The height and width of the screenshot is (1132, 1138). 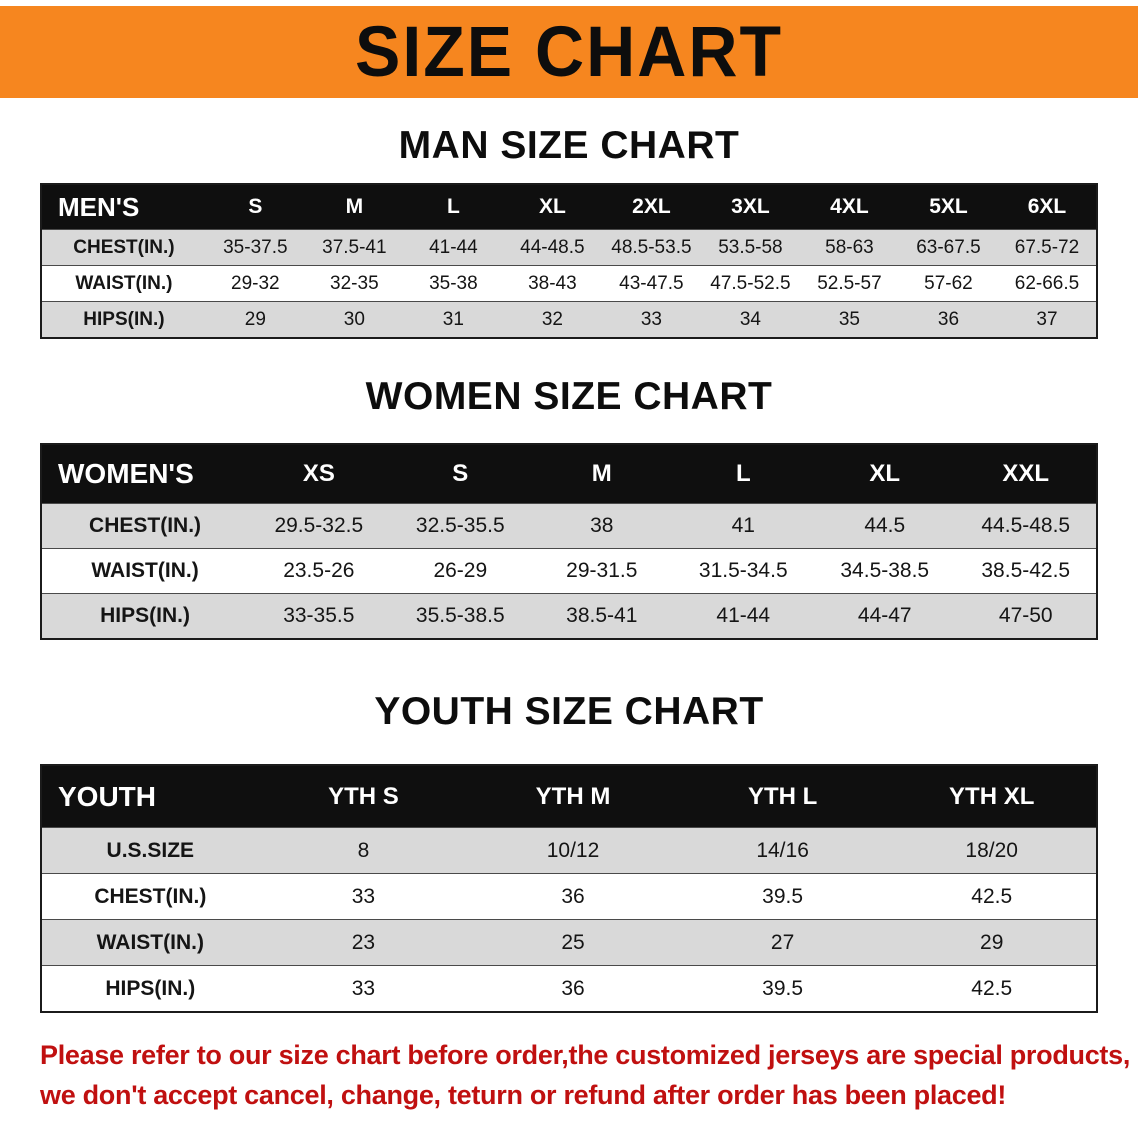 What do you see at coordinates (948, 247) in the screenshot?
I see `size-value-cell: 63-67.5` at bounding box center [948, 247].